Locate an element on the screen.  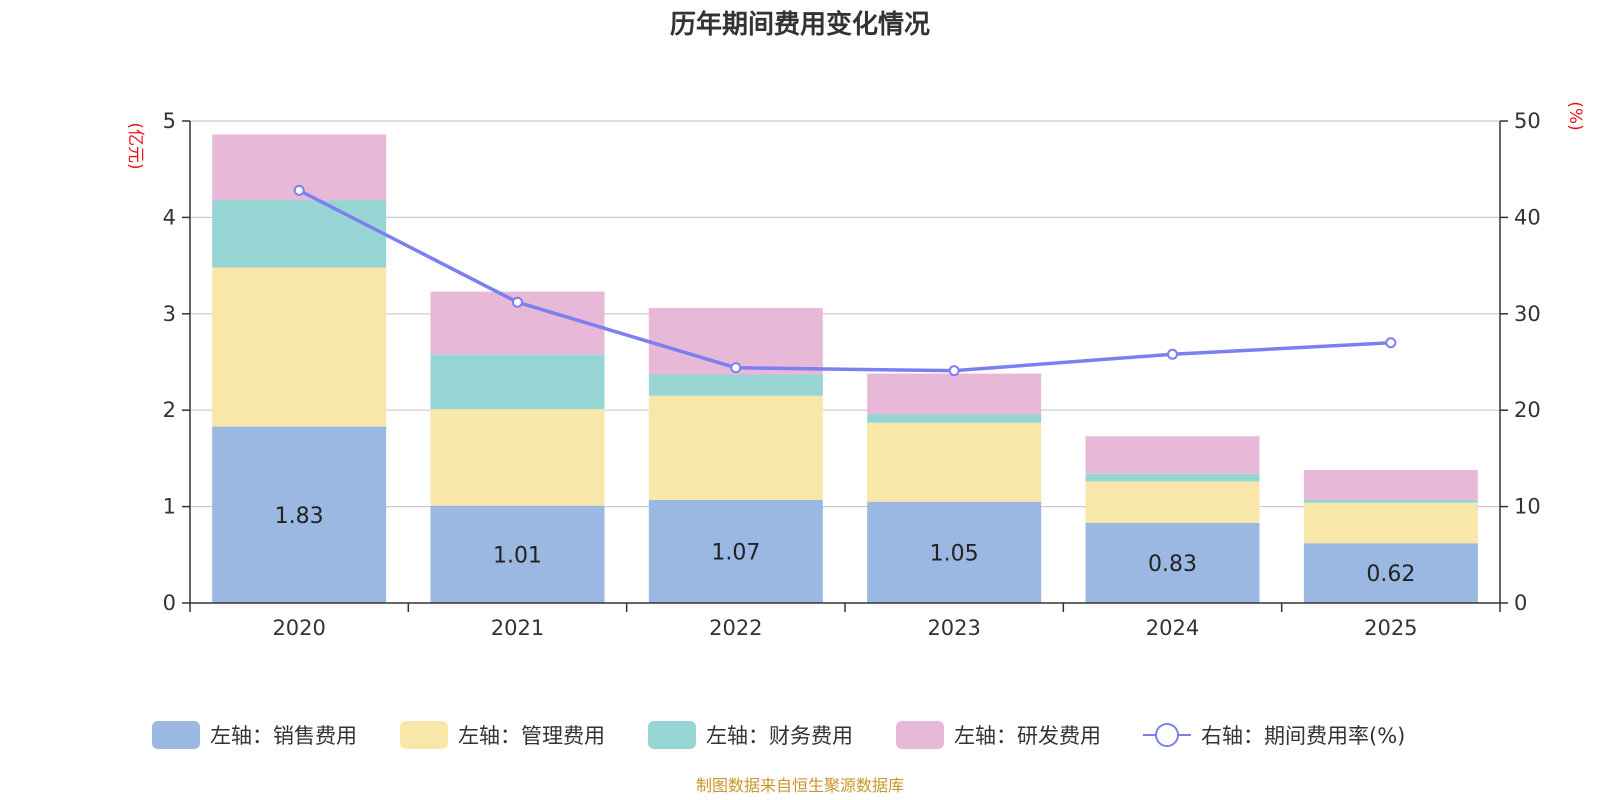
bar-data-label: 0.62 is located at coordinates (1390, 574).